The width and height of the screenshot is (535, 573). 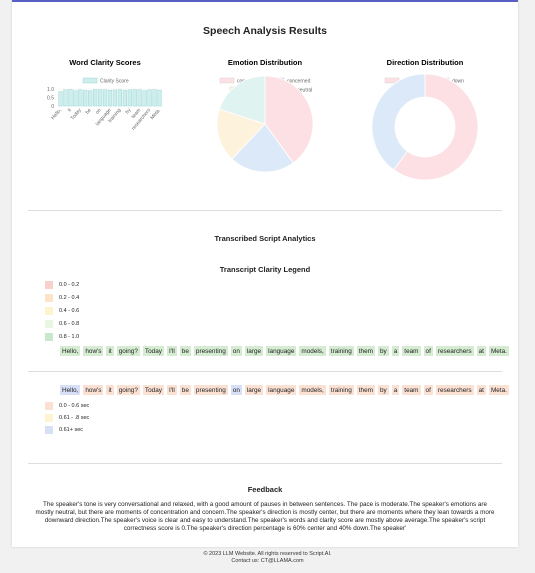 I want to click on legend-item: 0.0 - 0.2, so click(x=62, y=285).